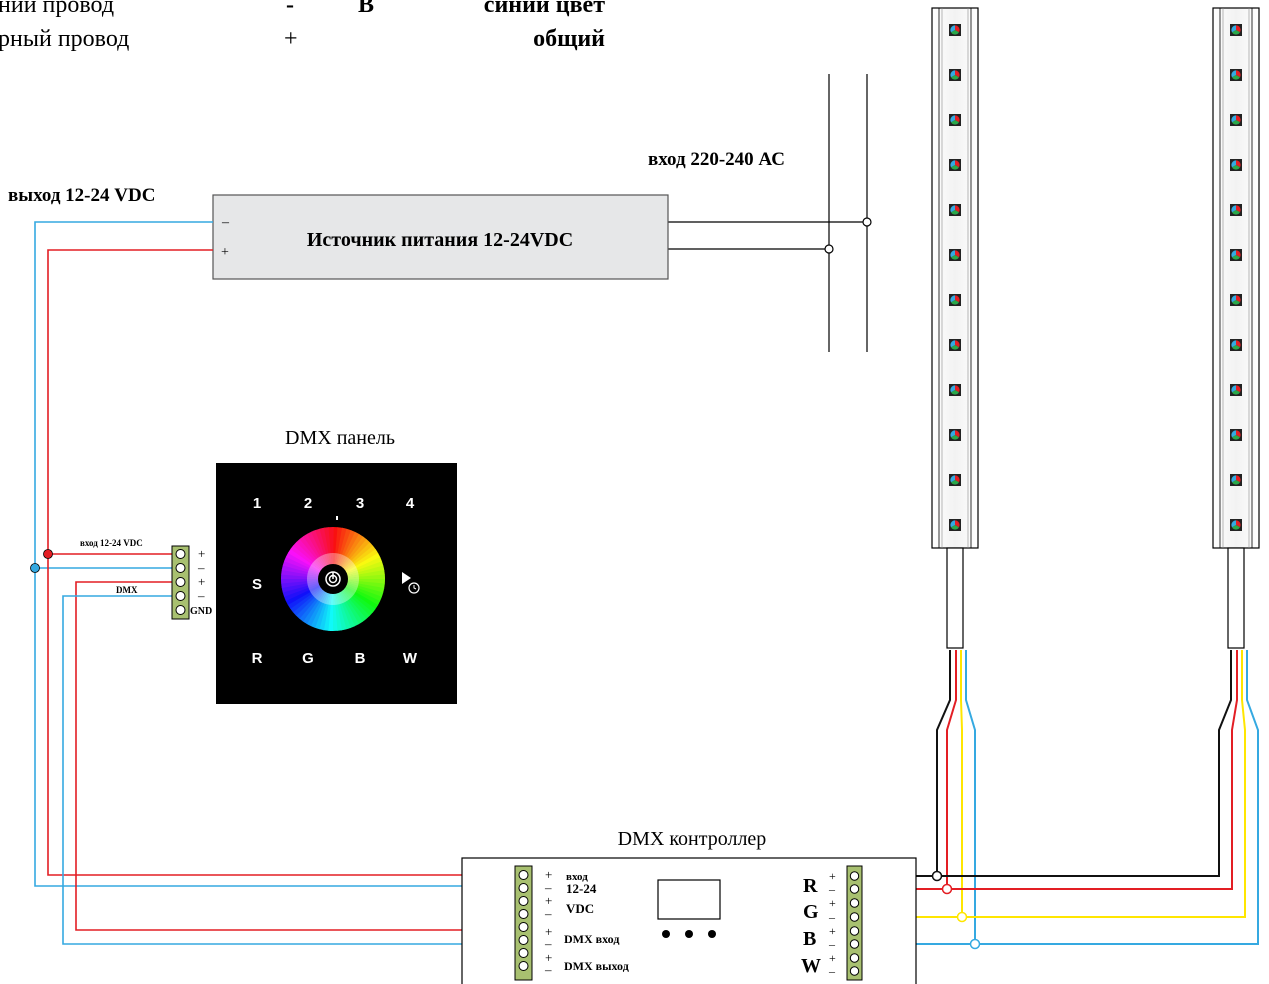 The image size is (1269, 984). What do you see at coordinates (548, 874) in the screenshot?
I see `ctrl-sign-0: +` at bounding box center [548, 874].